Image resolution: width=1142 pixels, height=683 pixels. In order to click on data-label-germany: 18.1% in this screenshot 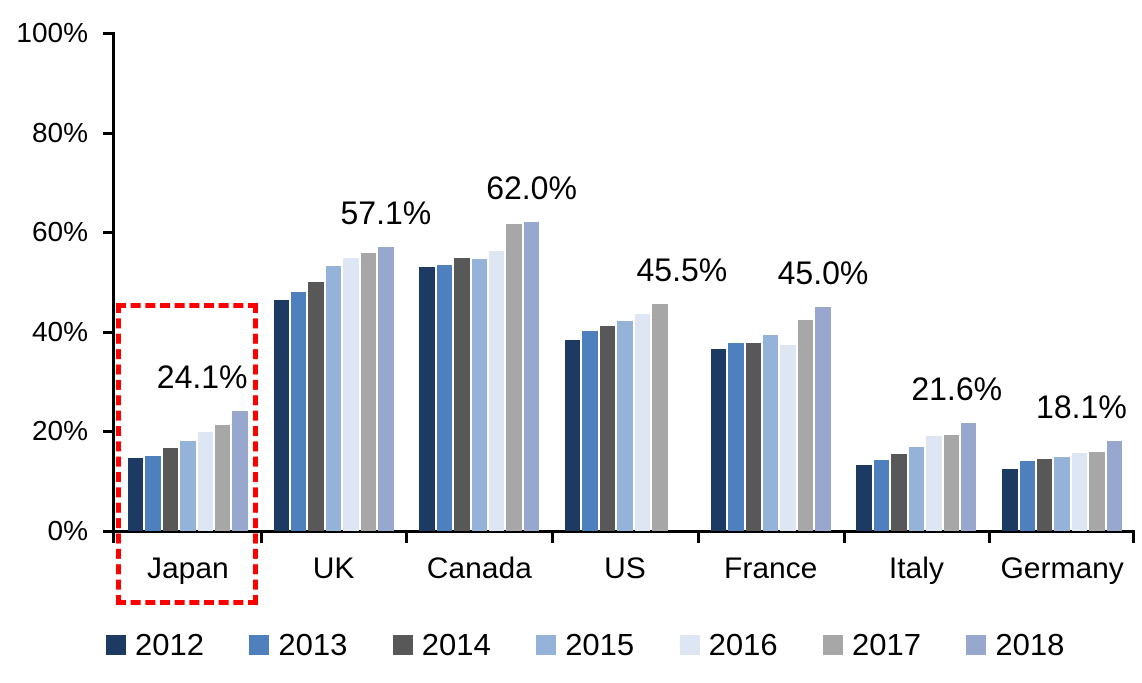, I will do `click(1081, 406)`.